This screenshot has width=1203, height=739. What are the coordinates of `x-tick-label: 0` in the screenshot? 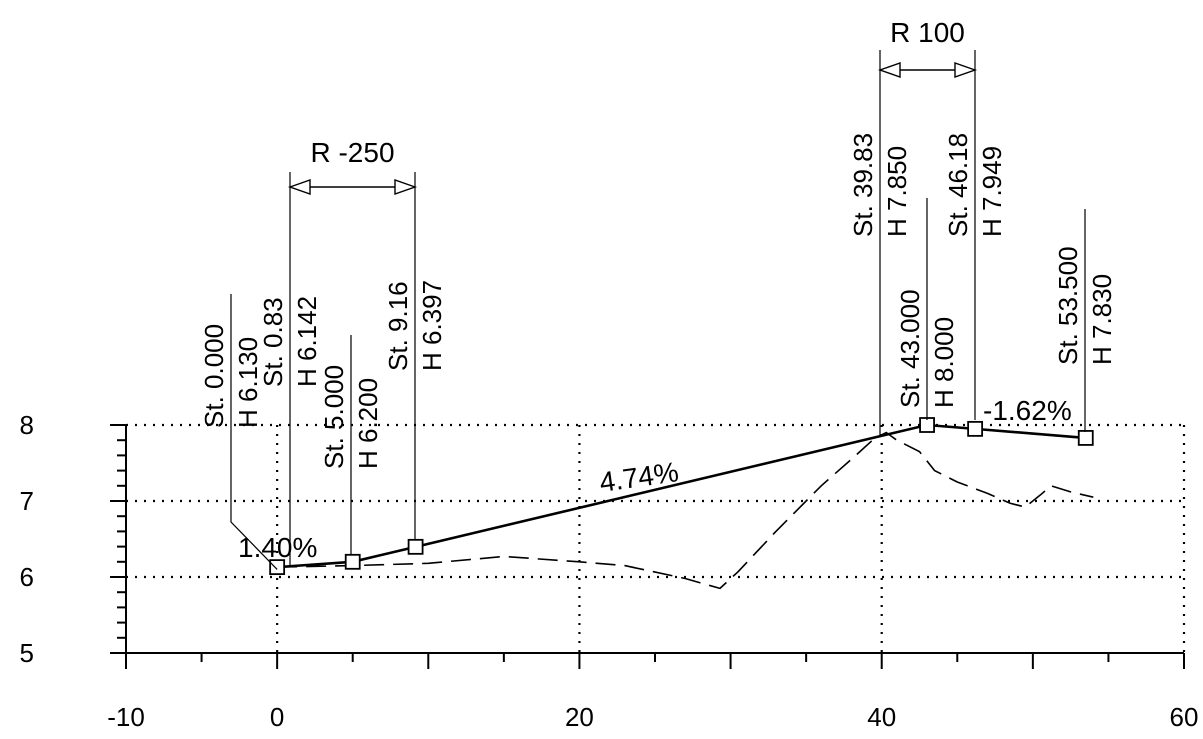 It's located at (277, 717).